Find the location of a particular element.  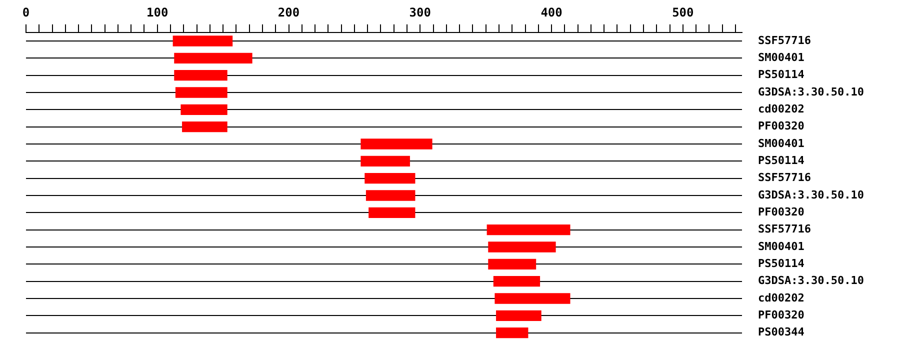

x-tick-label: 200 is located at coordinates (289, 12).